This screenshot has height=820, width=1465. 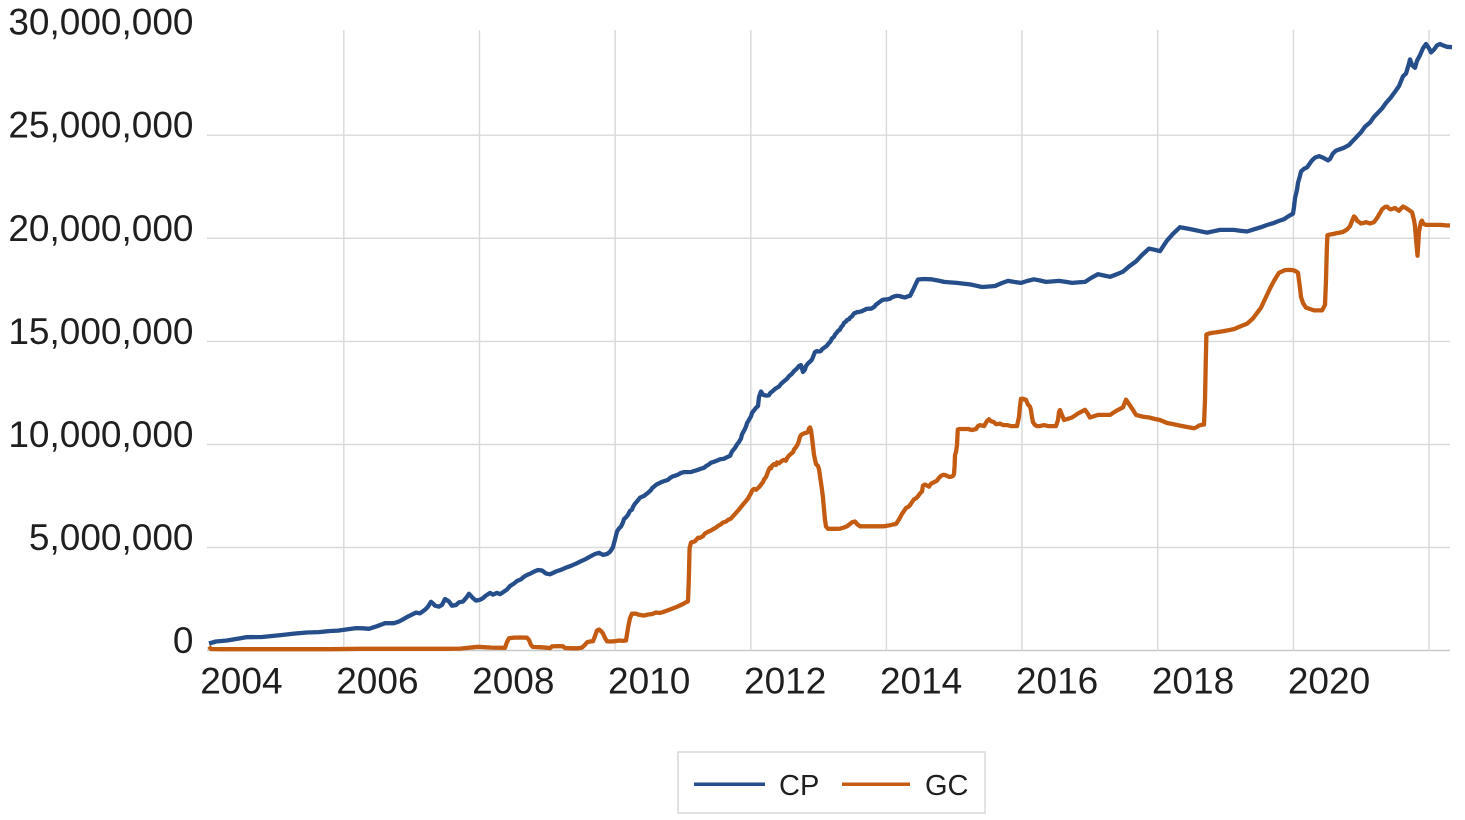 What do you see at coordinates (111, 537) in the screenshot?
I see `svg-text: 5,000,000` at bounding box center [111, 537].